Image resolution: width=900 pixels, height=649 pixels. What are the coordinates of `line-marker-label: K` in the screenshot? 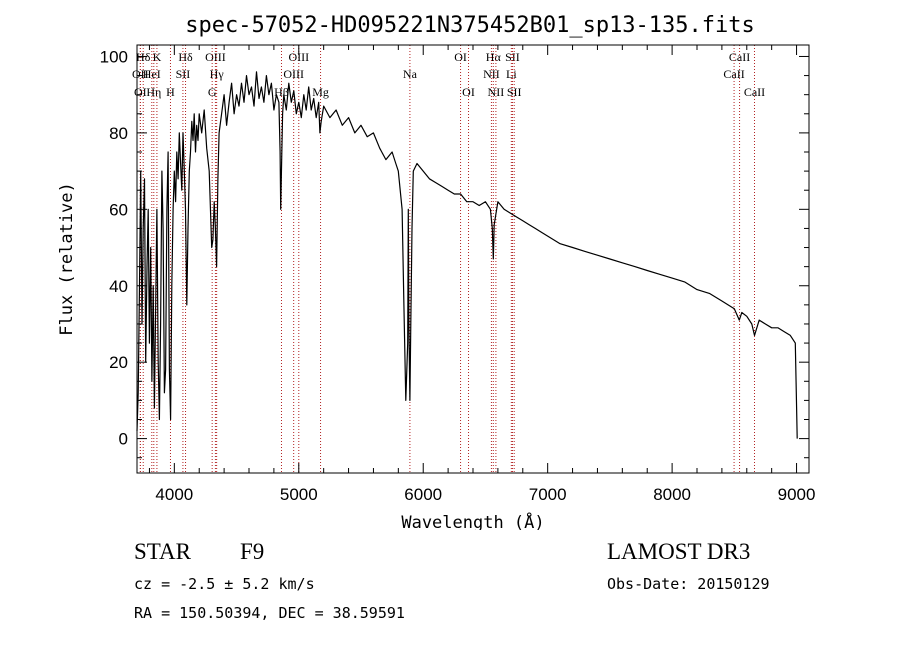 It's located at (157, 57).